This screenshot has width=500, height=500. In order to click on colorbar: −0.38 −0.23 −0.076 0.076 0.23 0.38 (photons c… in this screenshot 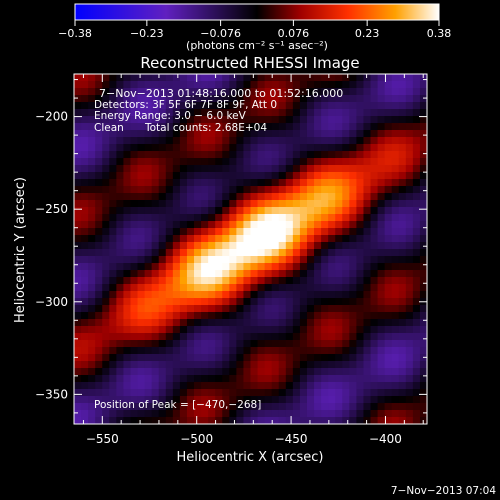, I will do `click(254, 27)`.